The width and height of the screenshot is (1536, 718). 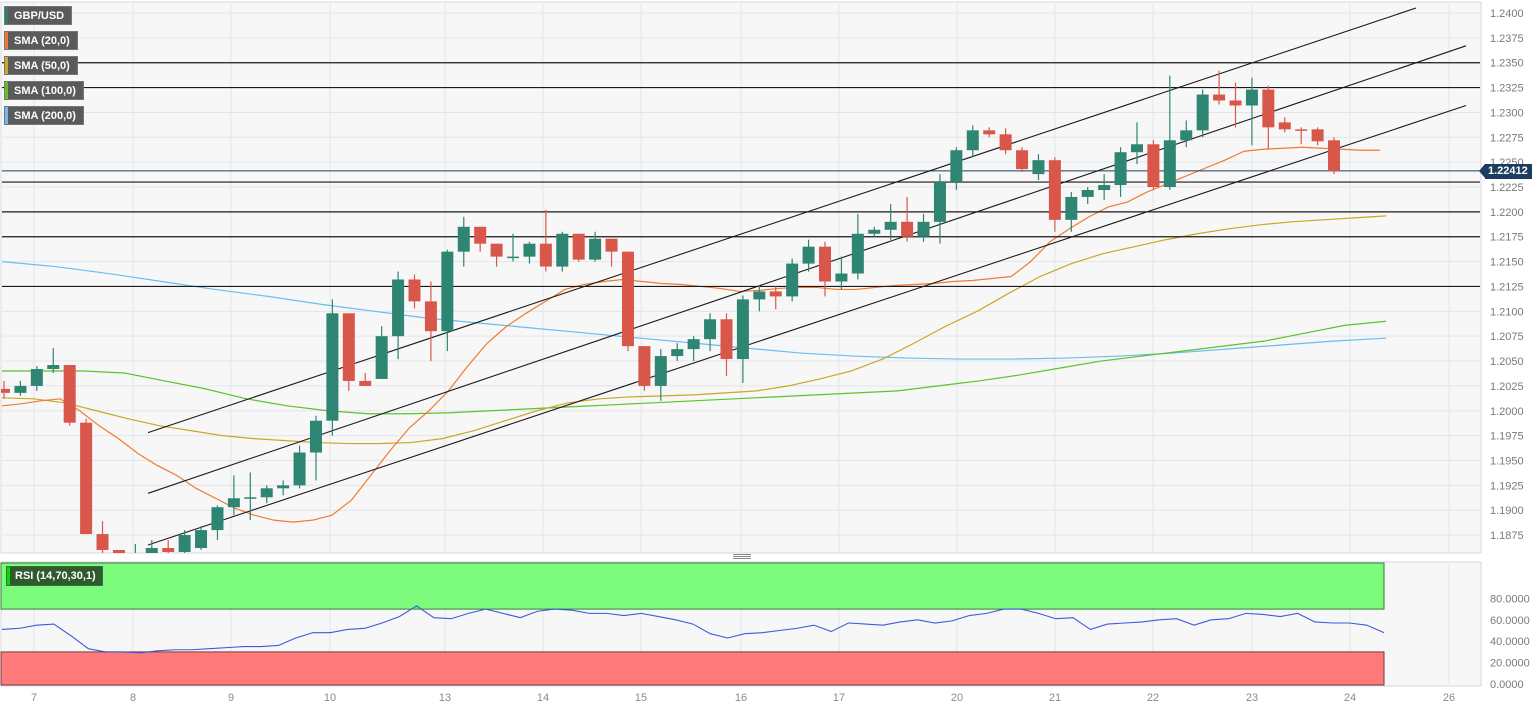 I want to click on svg-text: 1.2400, so click(x=1507, y=14).